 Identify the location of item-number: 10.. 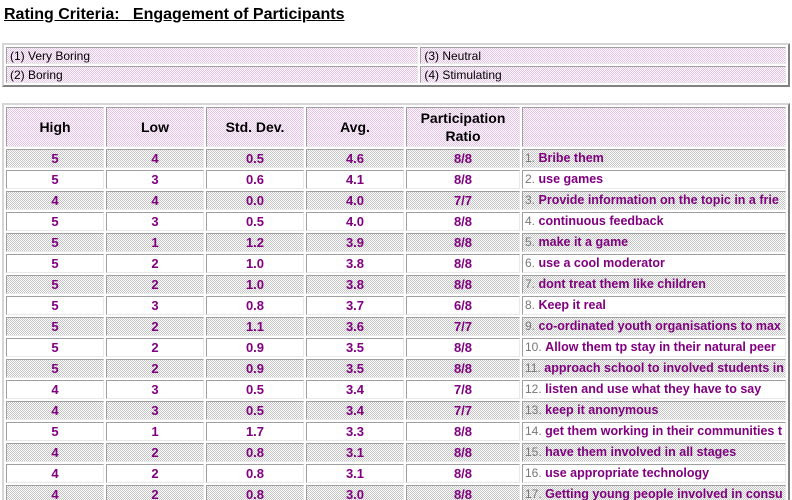
(533, 347).